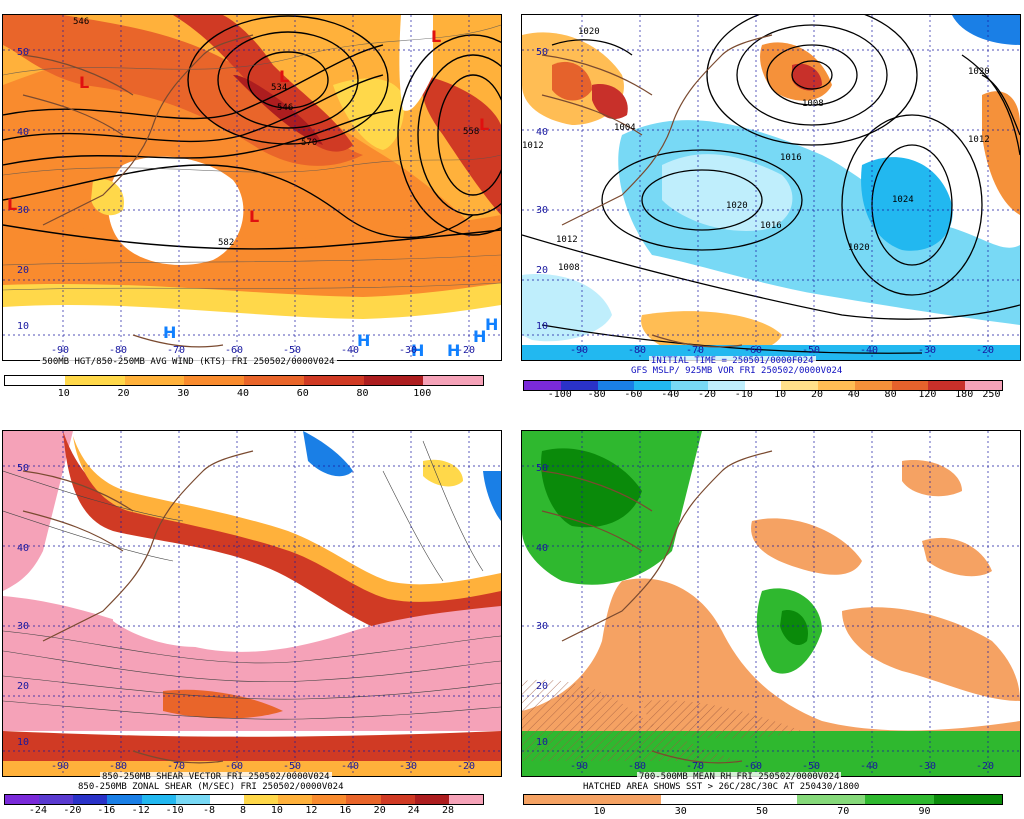 The height and width of the screenshot is (819, 1024). Describe the element at coordinates (843, 811) in the screenshot. I see `colorbar-label: 70` at that location.